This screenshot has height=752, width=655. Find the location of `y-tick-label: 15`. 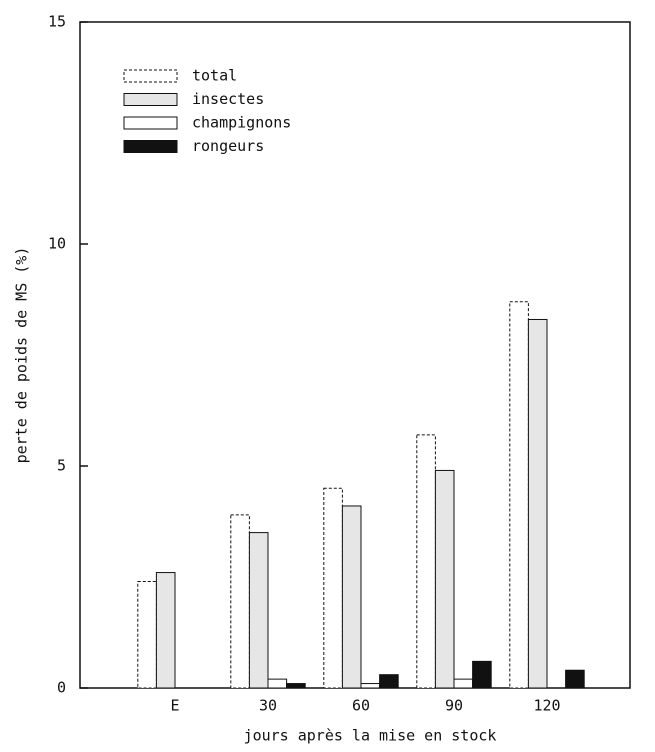

y-tick-label: 15 is located at coordinates (57, 22).